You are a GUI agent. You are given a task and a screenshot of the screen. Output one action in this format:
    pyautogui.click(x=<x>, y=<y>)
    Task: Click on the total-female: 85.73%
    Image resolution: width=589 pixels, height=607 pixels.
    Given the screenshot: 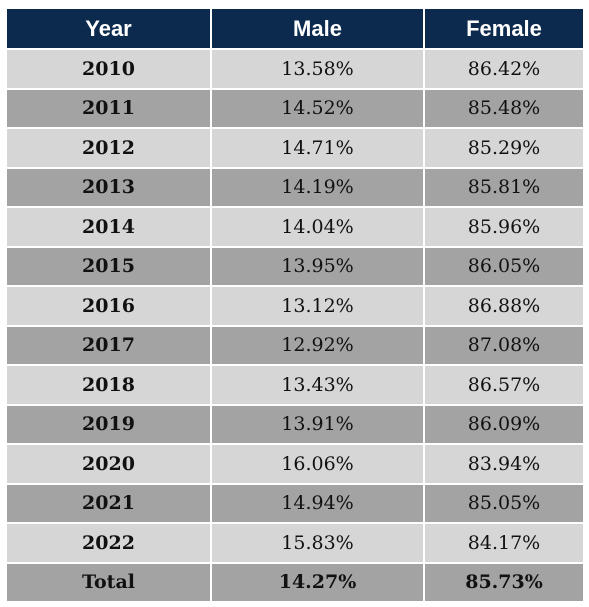 What is the action you would take?
    pyautogui.click(x=504, y=581)
    